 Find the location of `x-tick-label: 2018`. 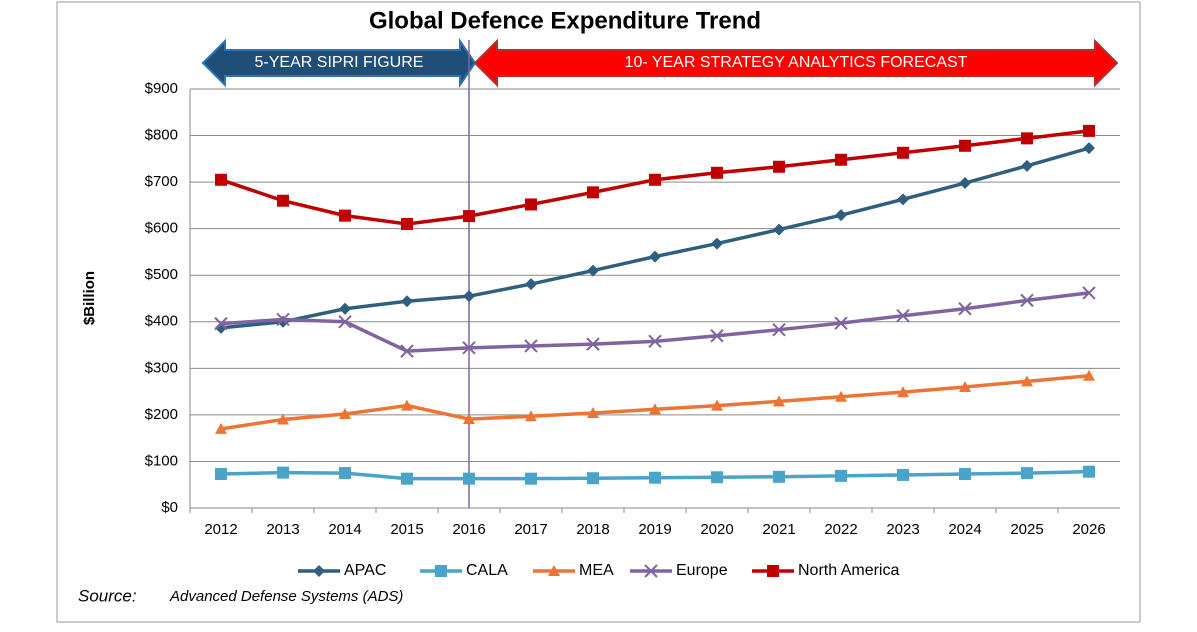

x-tick-label: 2018 is located at coordinates (592, 529).